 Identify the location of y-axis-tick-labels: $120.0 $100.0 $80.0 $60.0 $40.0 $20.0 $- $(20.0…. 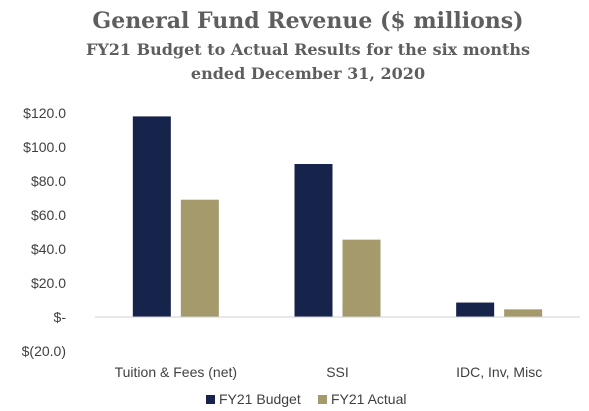
(44, 232).